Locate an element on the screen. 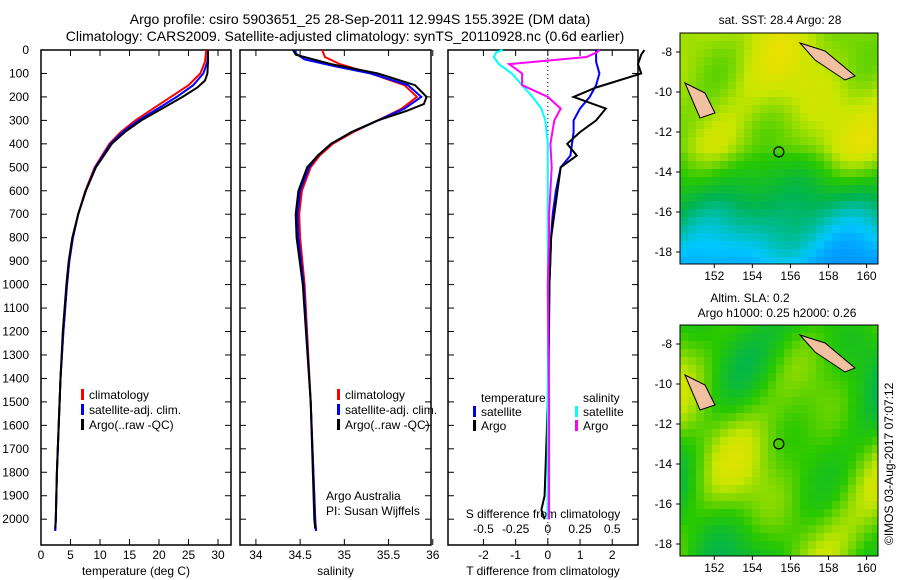 The width and height of the screenshot is (900, 580). pi-text: PI: Susan Wijffels is located at coordinates (373, 511).